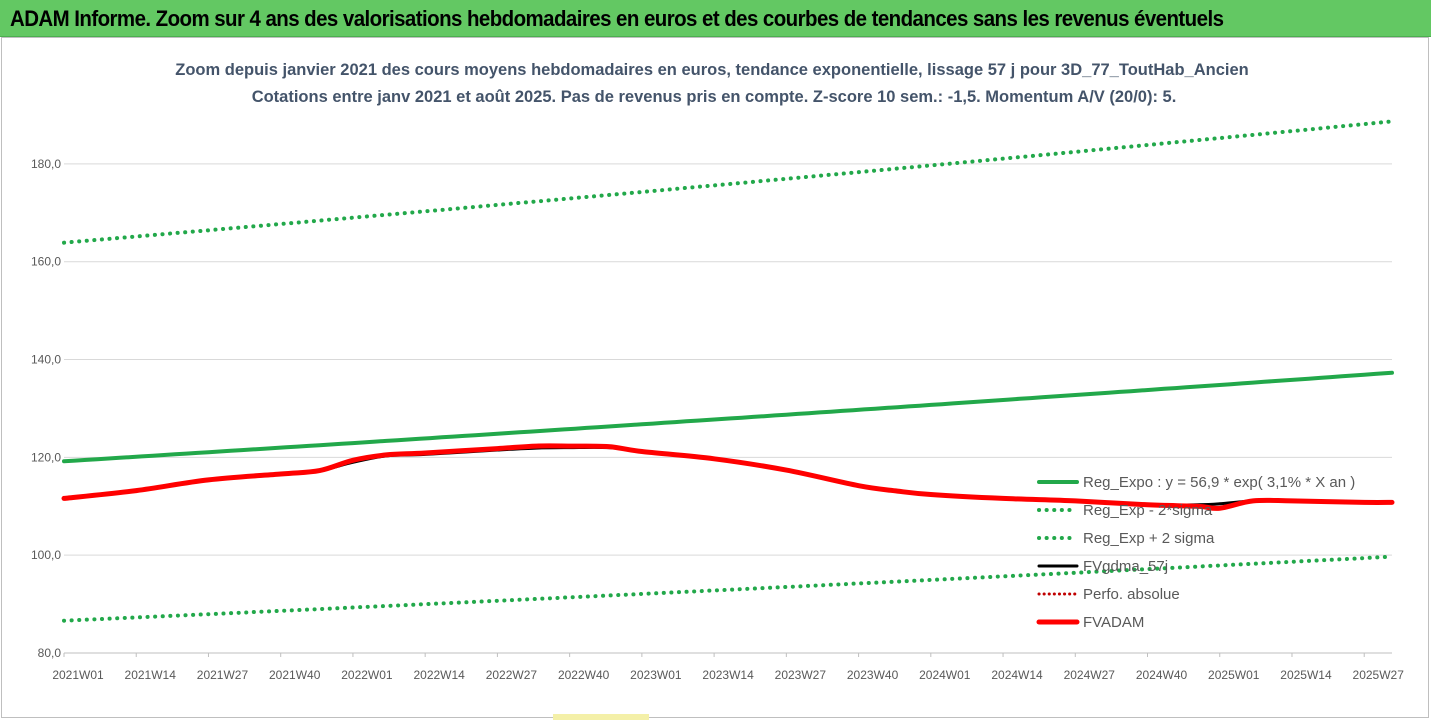 The height and width of the screenshot is (720, 1431). What do you see at coordinates (1090, 675) in the screenshot?
I see `x-tick-label: 2024W27` at bounding box center [1090, 675].